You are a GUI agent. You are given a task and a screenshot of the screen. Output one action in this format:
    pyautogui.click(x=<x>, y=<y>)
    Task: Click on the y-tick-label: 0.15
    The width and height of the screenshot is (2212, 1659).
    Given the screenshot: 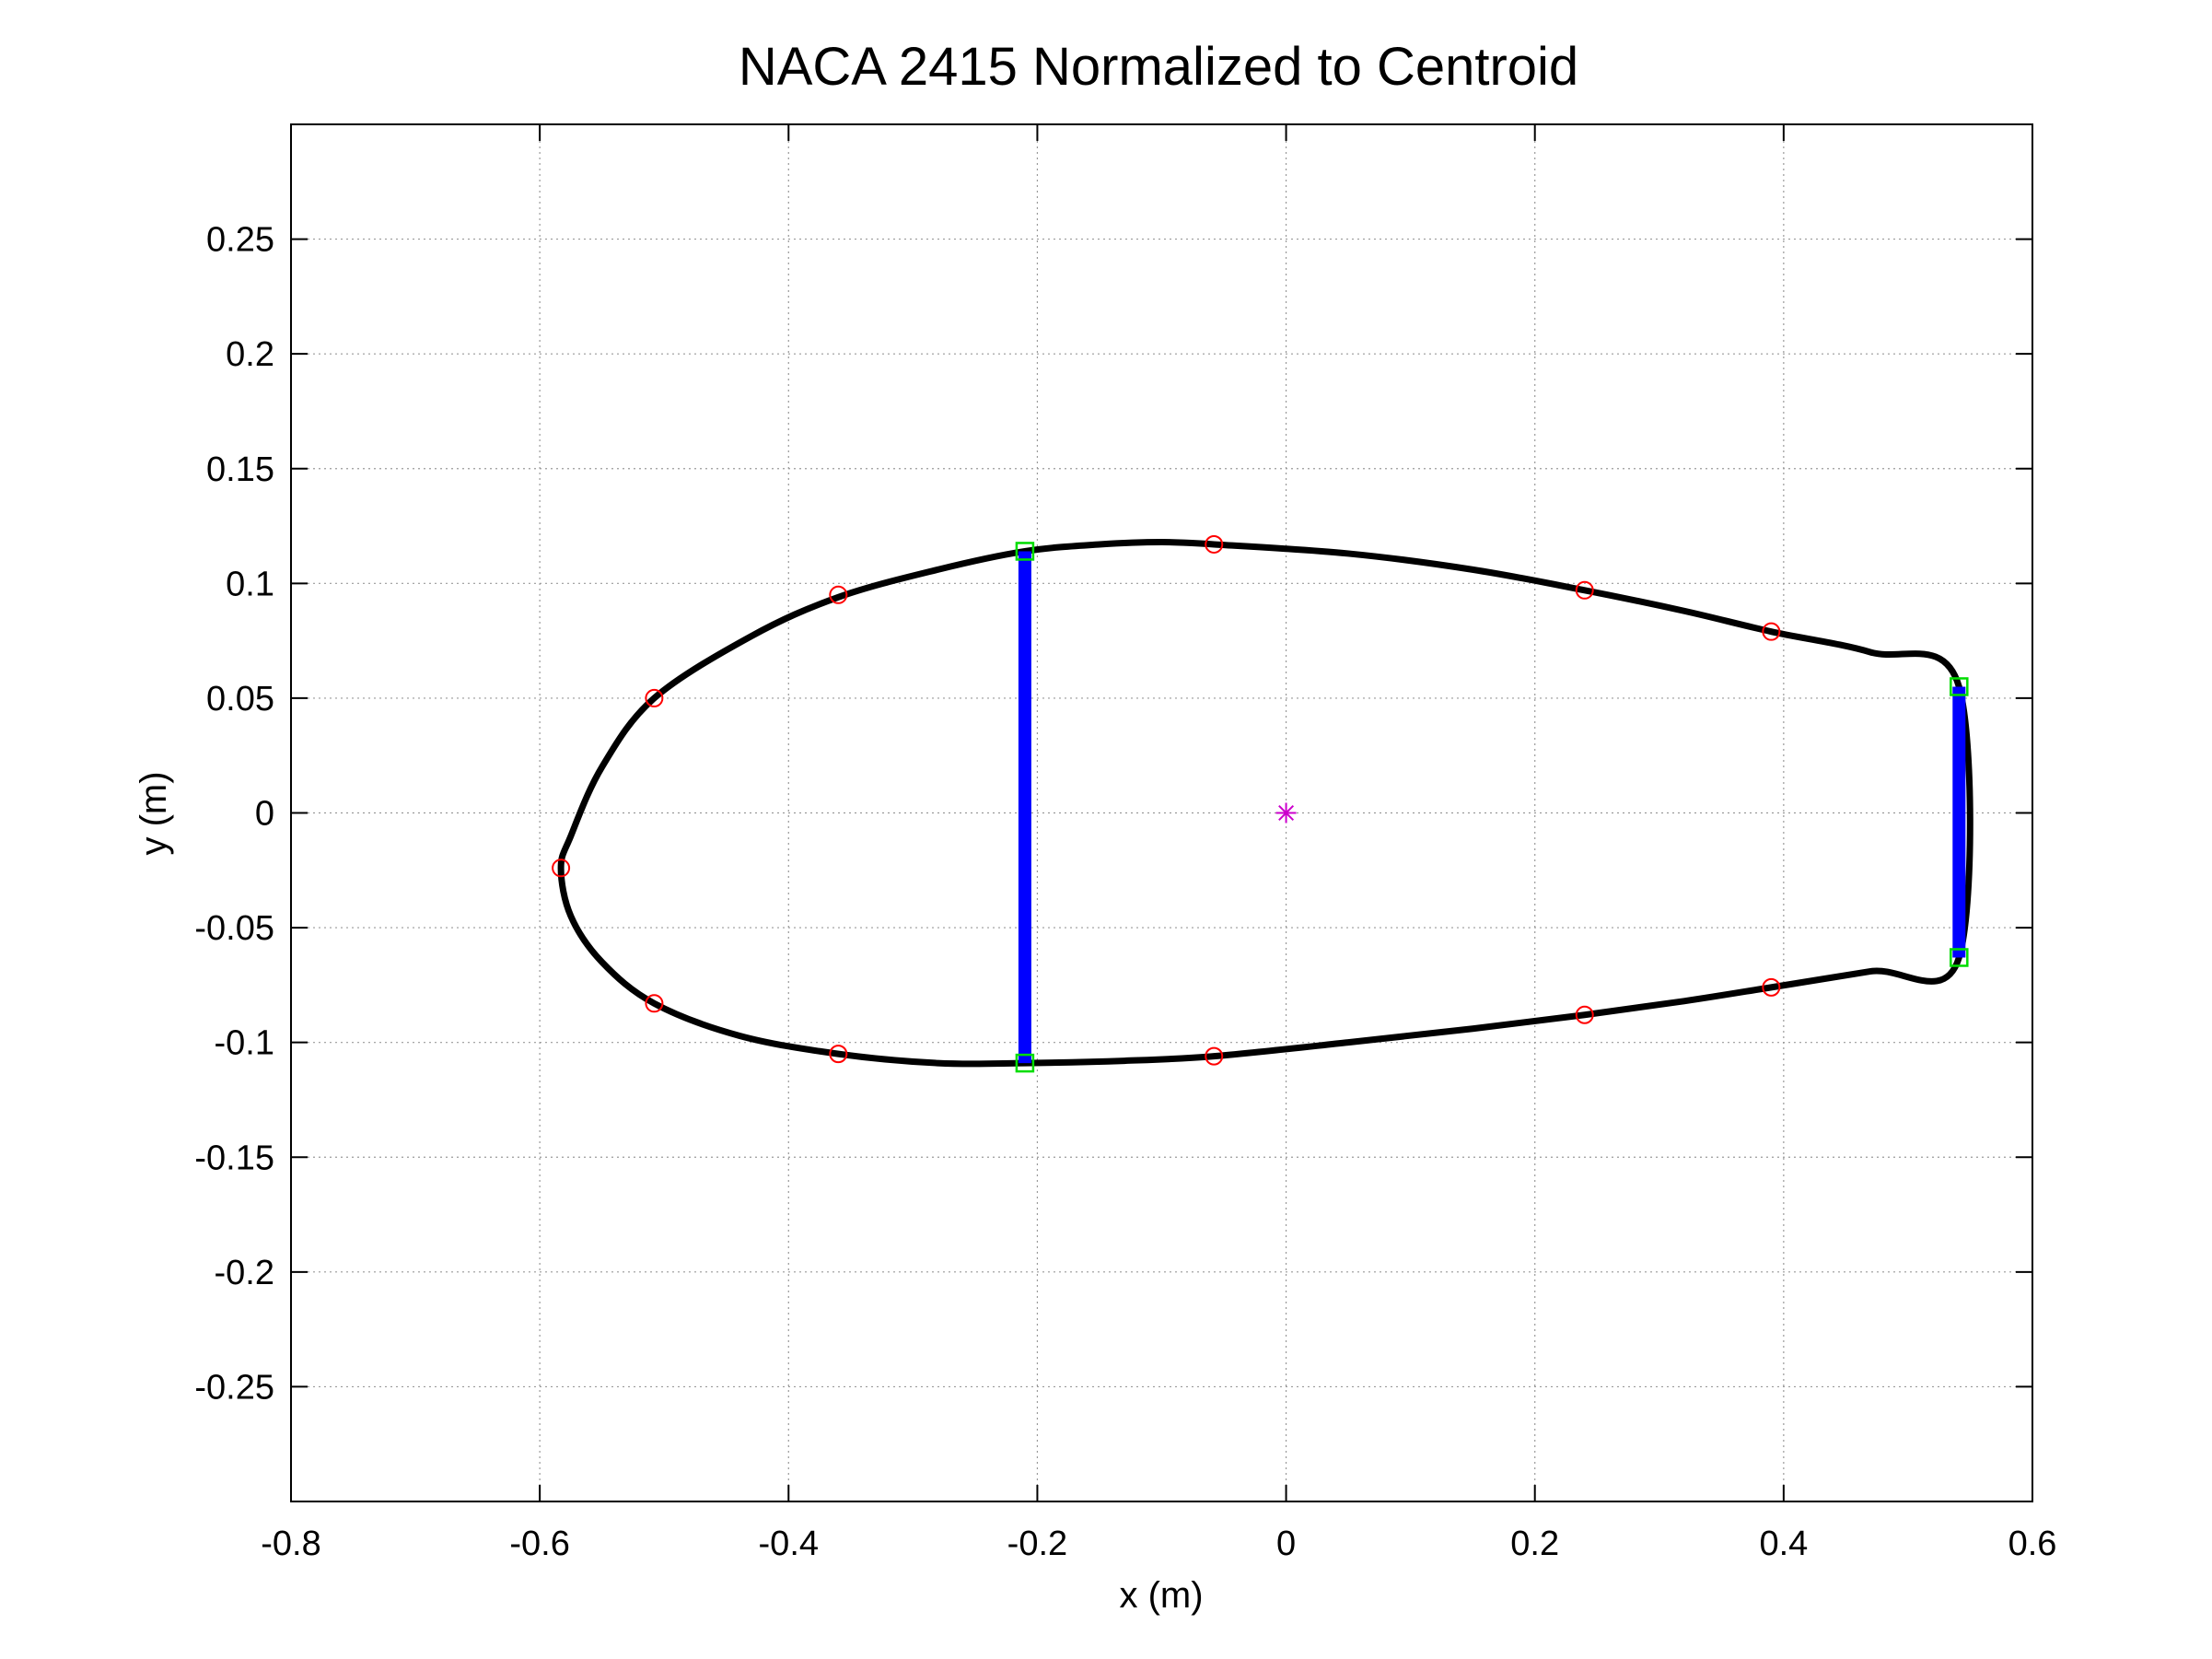 What is the action you would take?
    pyautogui.click(x=240, y=469)
    